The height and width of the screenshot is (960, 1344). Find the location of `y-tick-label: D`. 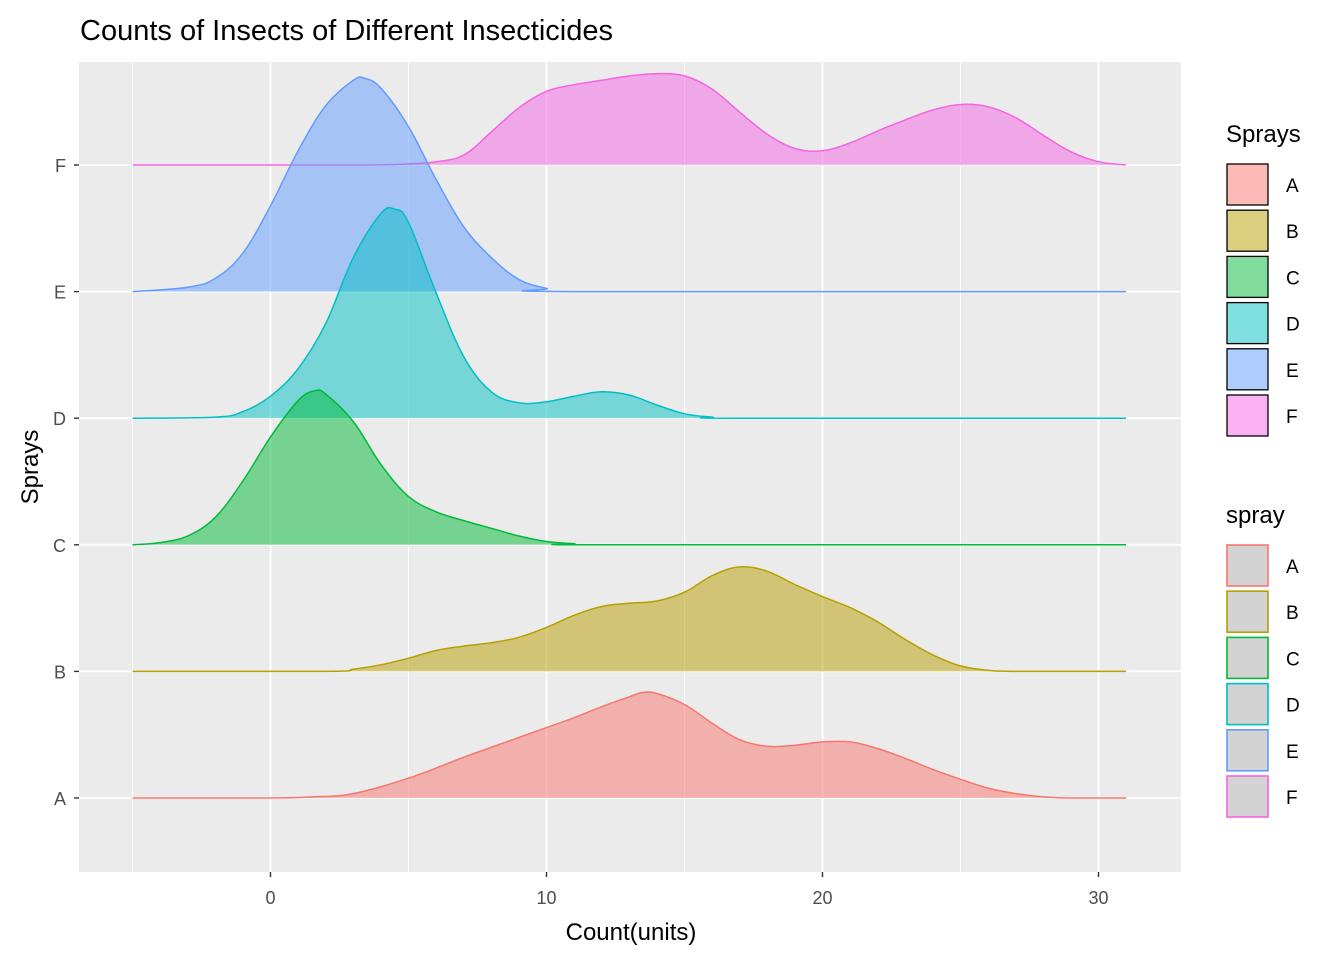

y-tick-label: D is located at coordinates (59, 419).